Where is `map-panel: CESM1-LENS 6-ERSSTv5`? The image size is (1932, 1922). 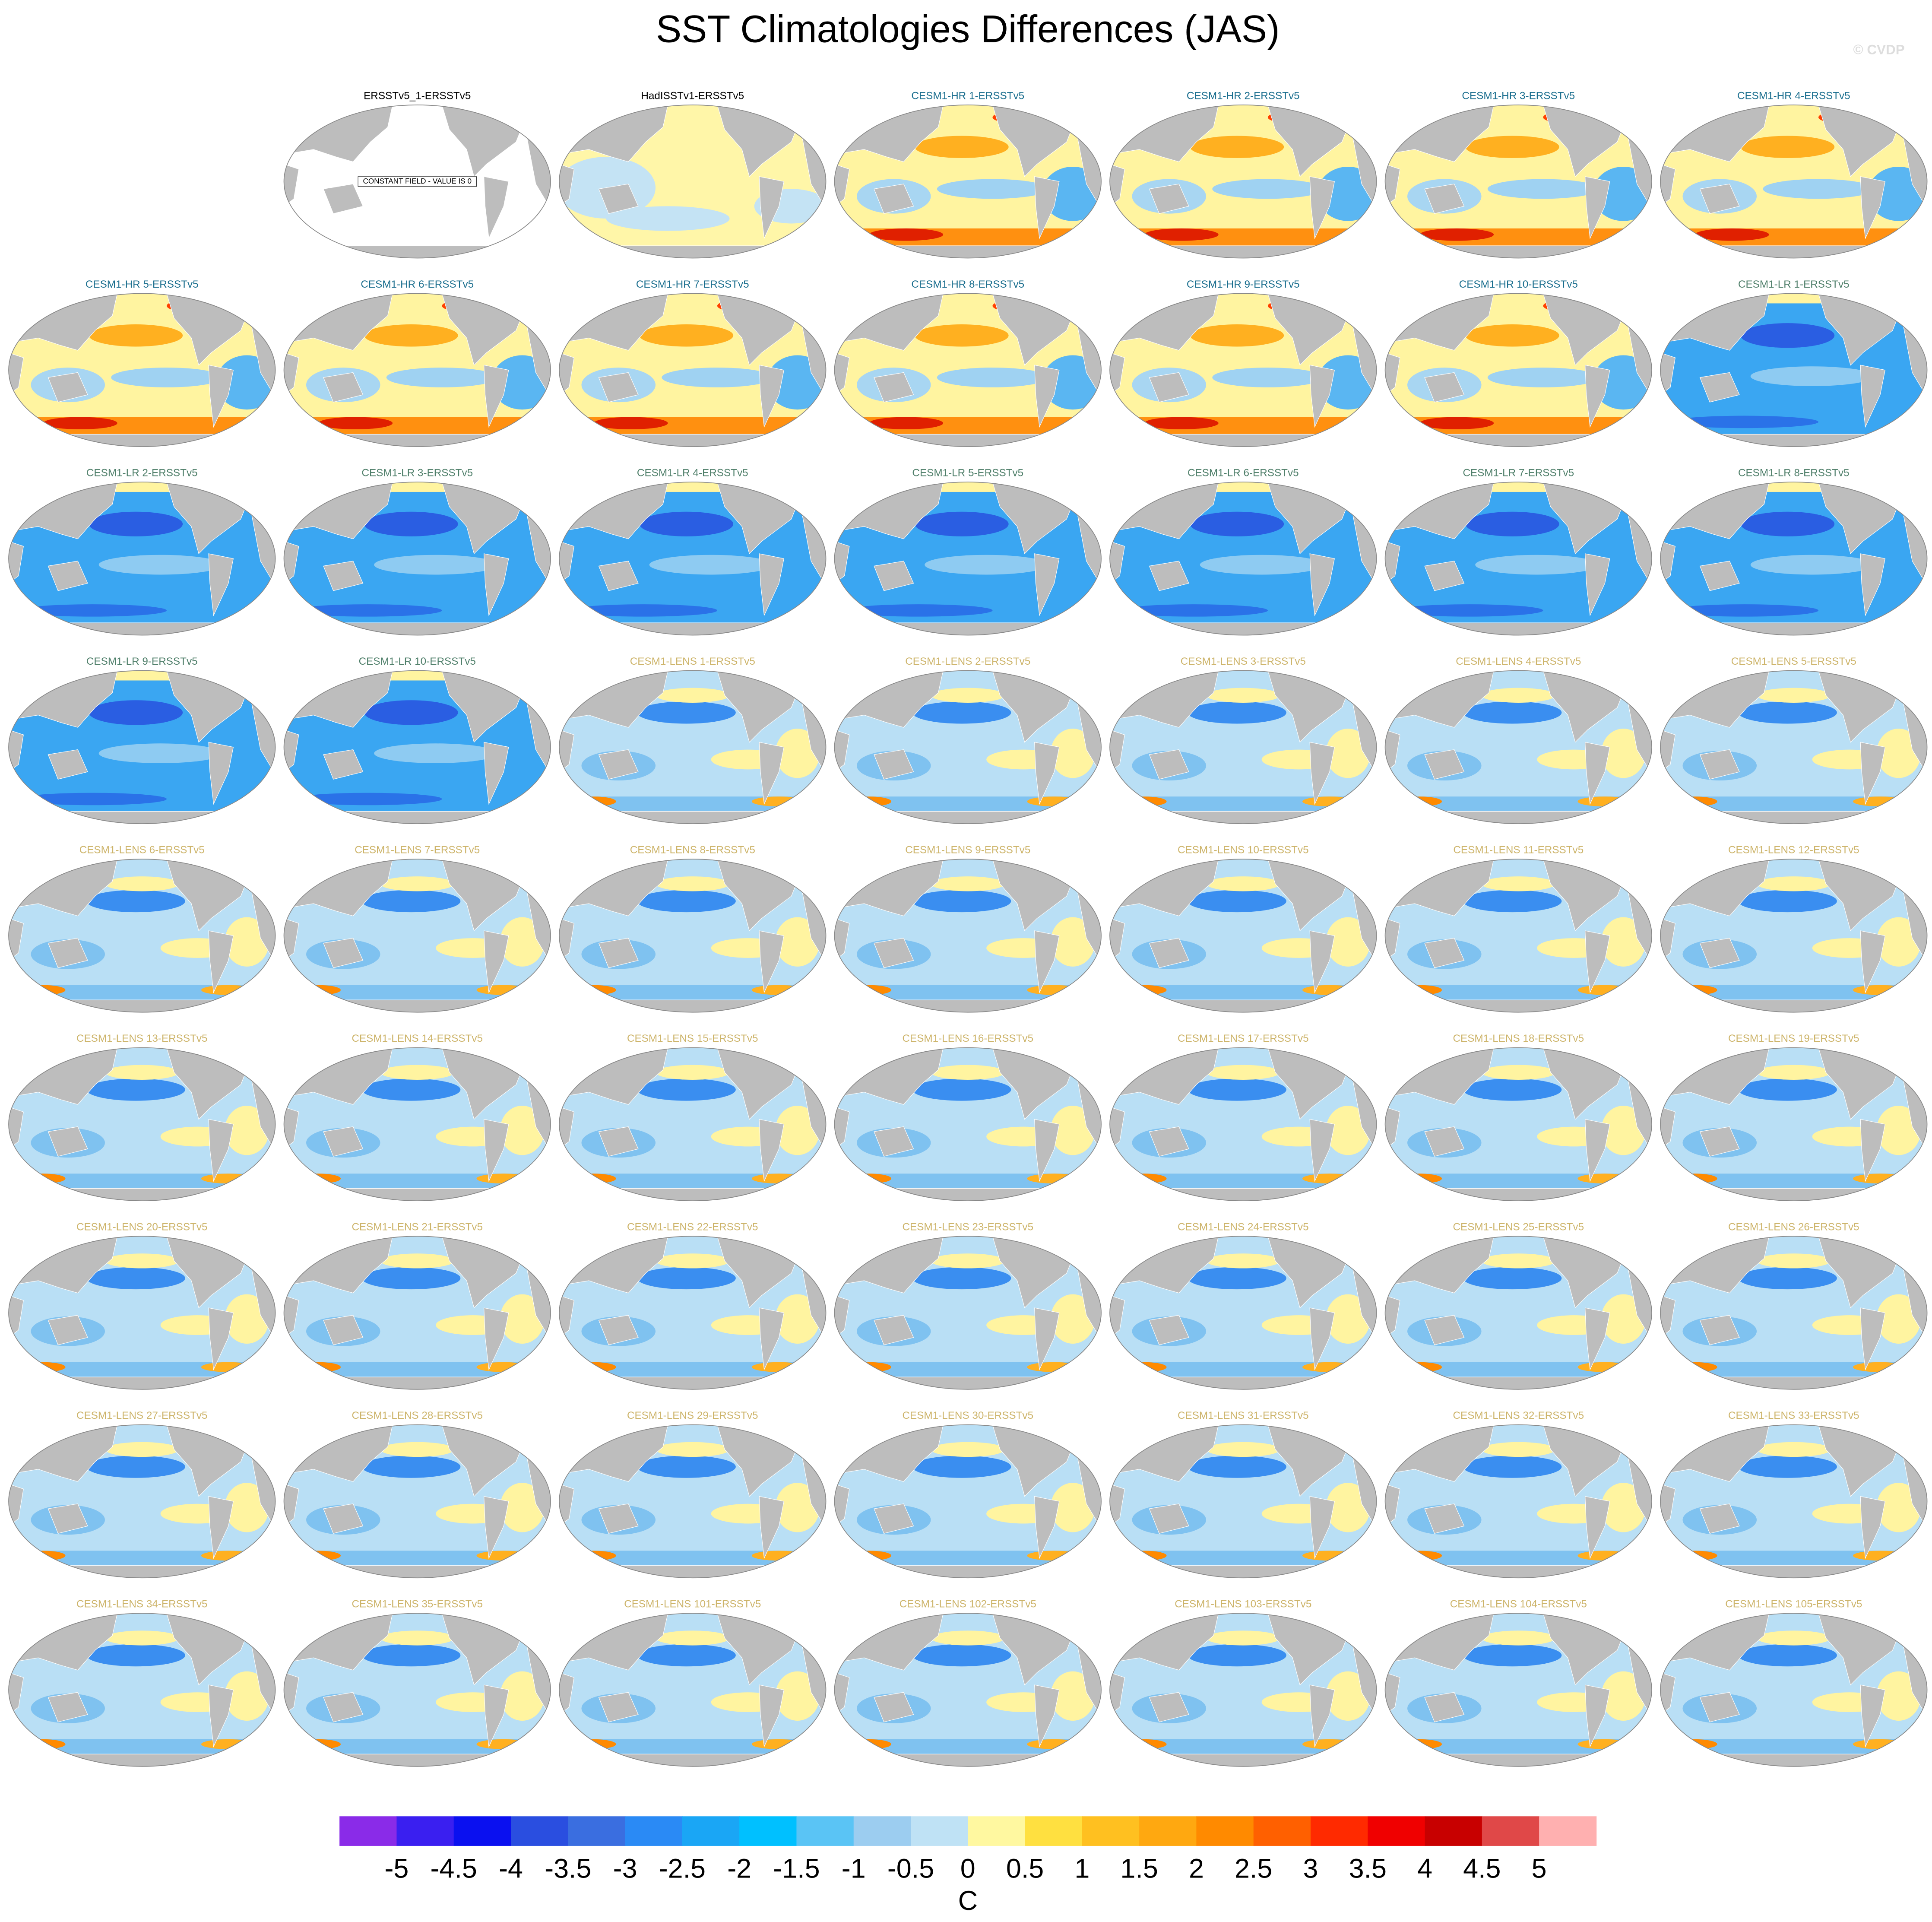 map-panel: CESM1-LENS 6-ERSSTv5 is located at coordinates (142, 928).